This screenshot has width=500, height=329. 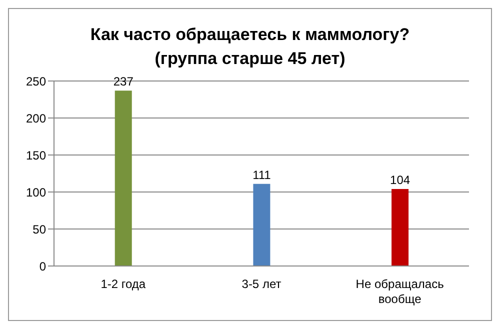 I want to click on data-label: 111, so click(x=262, y=175).